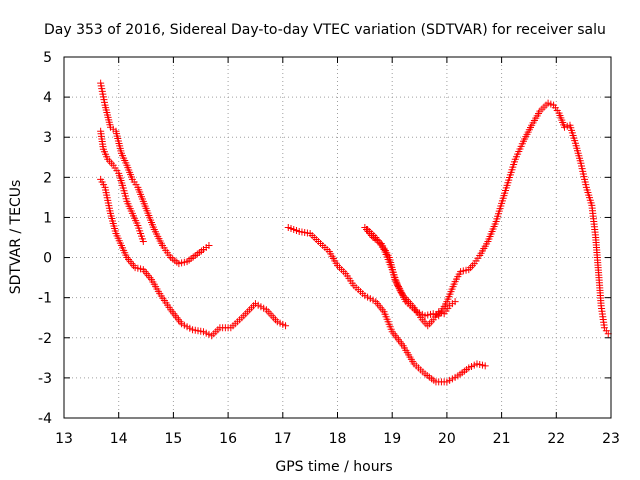  I want to click on y-tick-label: -3, so click(45, 379).